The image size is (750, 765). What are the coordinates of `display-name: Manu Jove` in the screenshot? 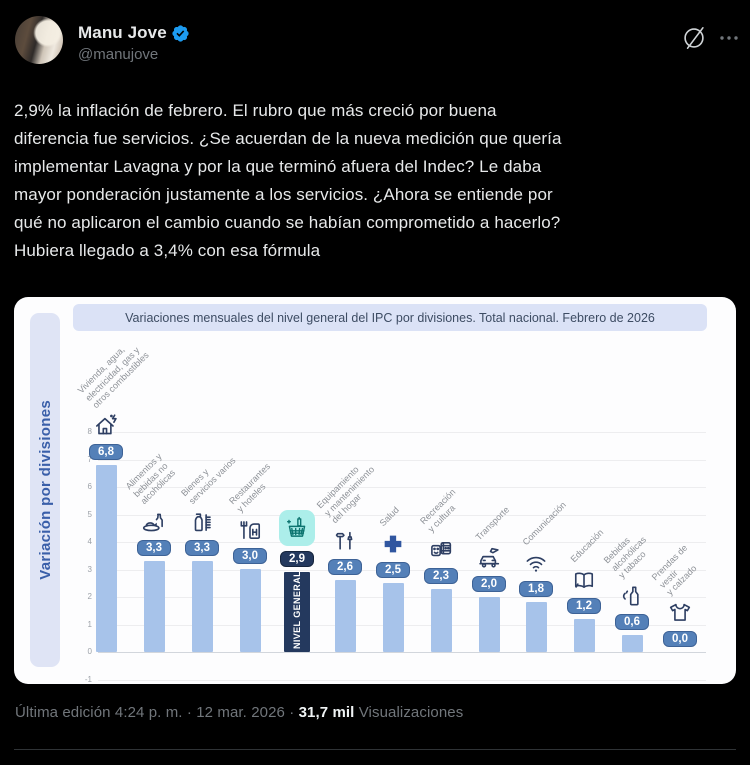 It's located at (122, 32).